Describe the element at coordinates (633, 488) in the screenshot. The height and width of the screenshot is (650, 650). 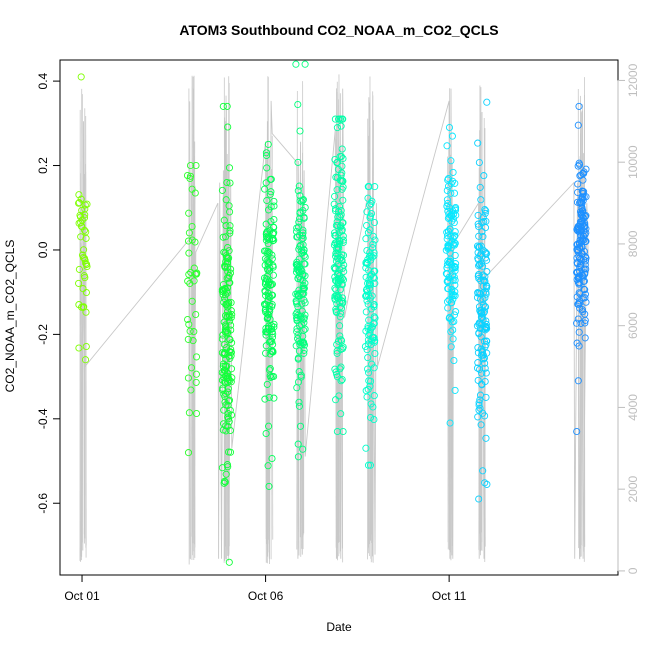
I see `y2-tick-label: 2000` at that location.